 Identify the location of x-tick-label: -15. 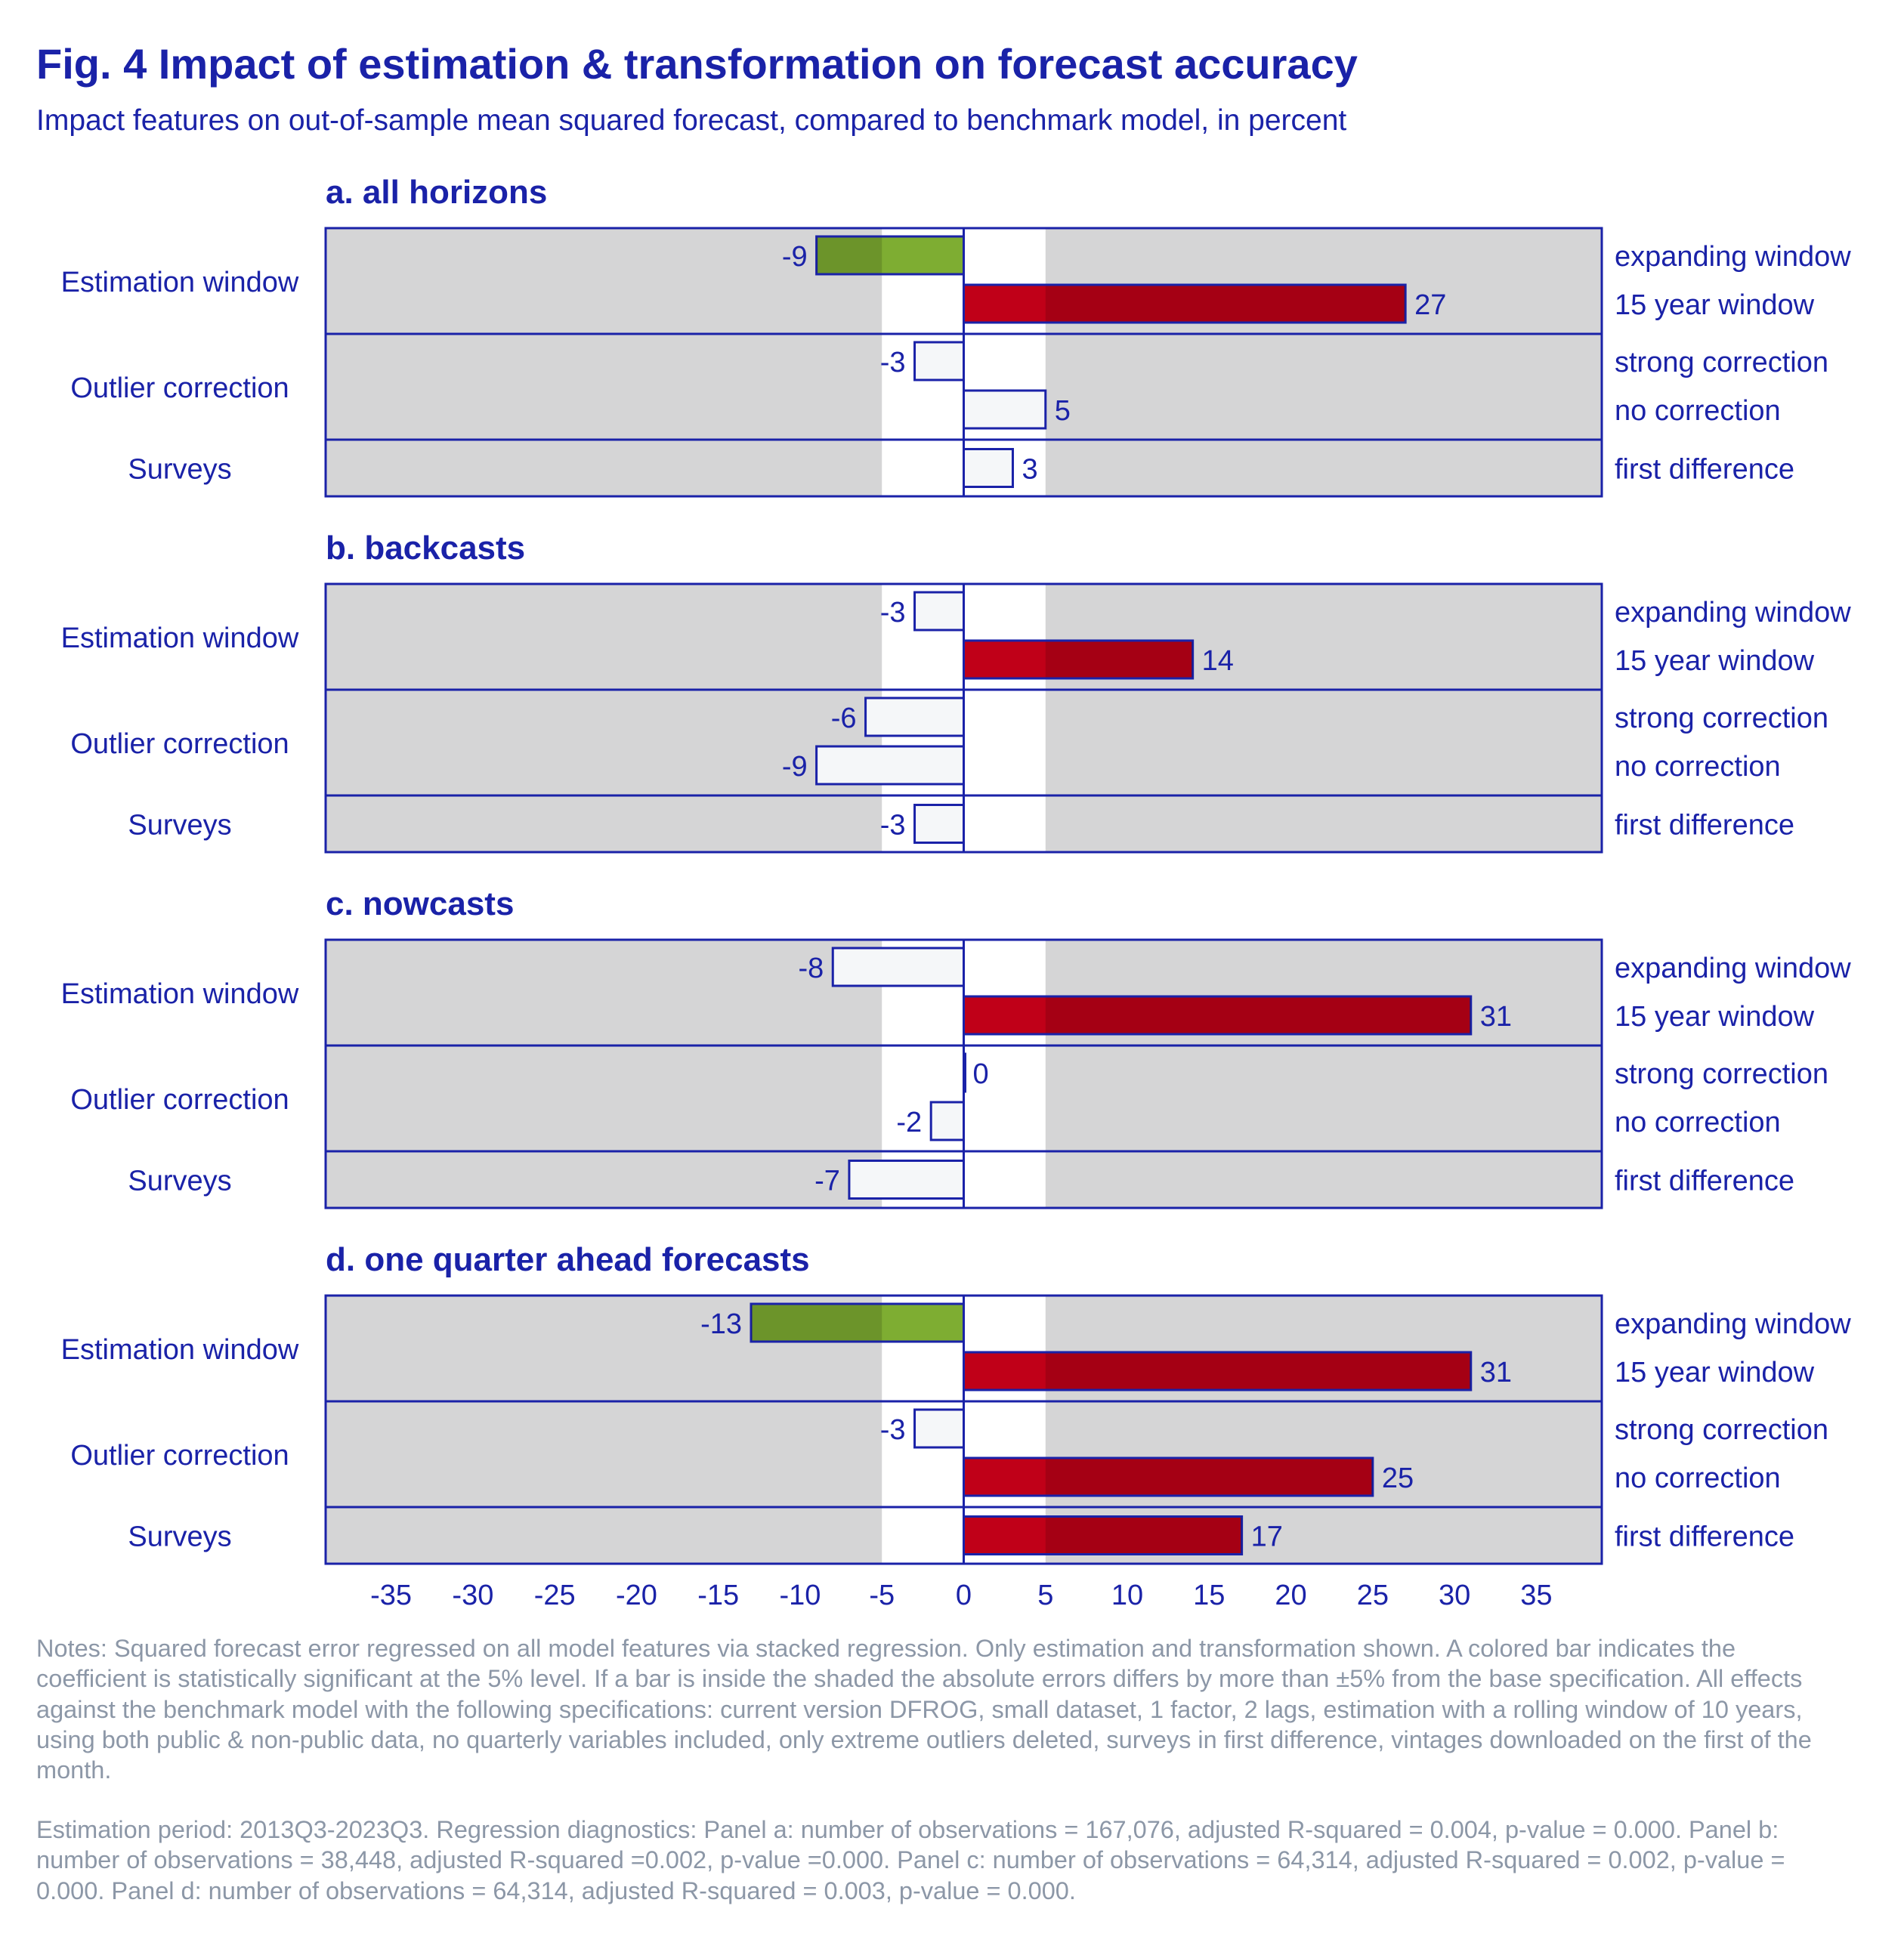
(718, 1595).